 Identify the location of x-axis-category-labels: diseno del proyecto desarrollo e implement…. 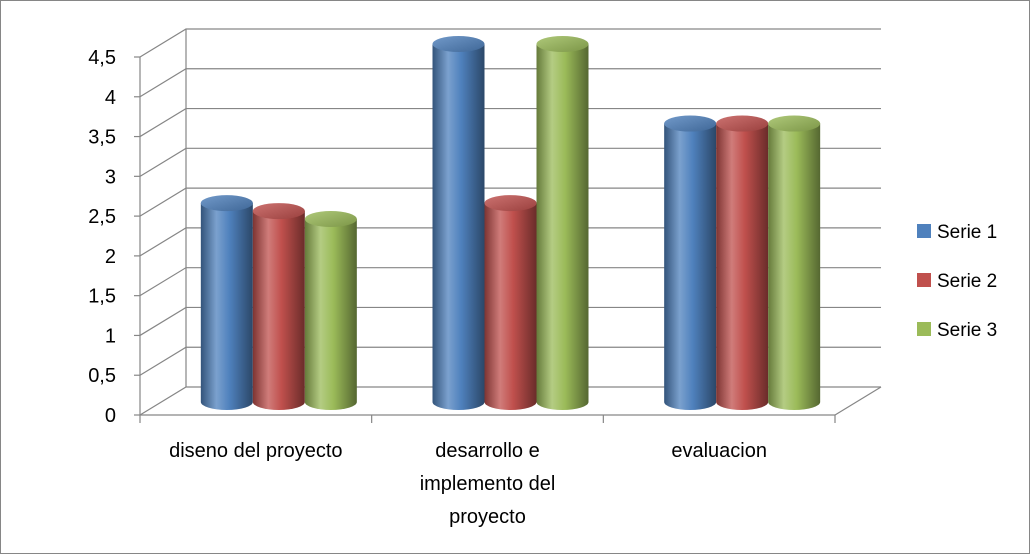
(468, 484).